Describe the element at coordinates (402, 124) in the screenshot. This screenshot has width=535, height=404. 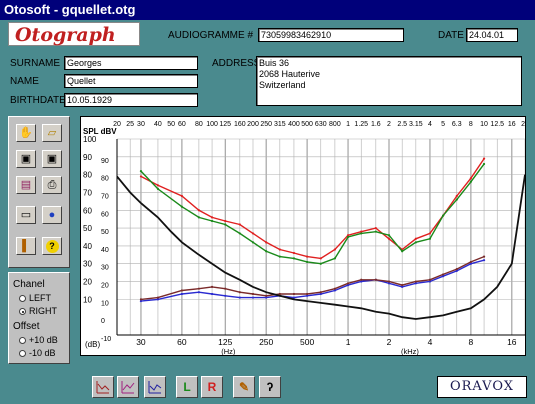
I see `top-tick-label: 2.5` at that location.